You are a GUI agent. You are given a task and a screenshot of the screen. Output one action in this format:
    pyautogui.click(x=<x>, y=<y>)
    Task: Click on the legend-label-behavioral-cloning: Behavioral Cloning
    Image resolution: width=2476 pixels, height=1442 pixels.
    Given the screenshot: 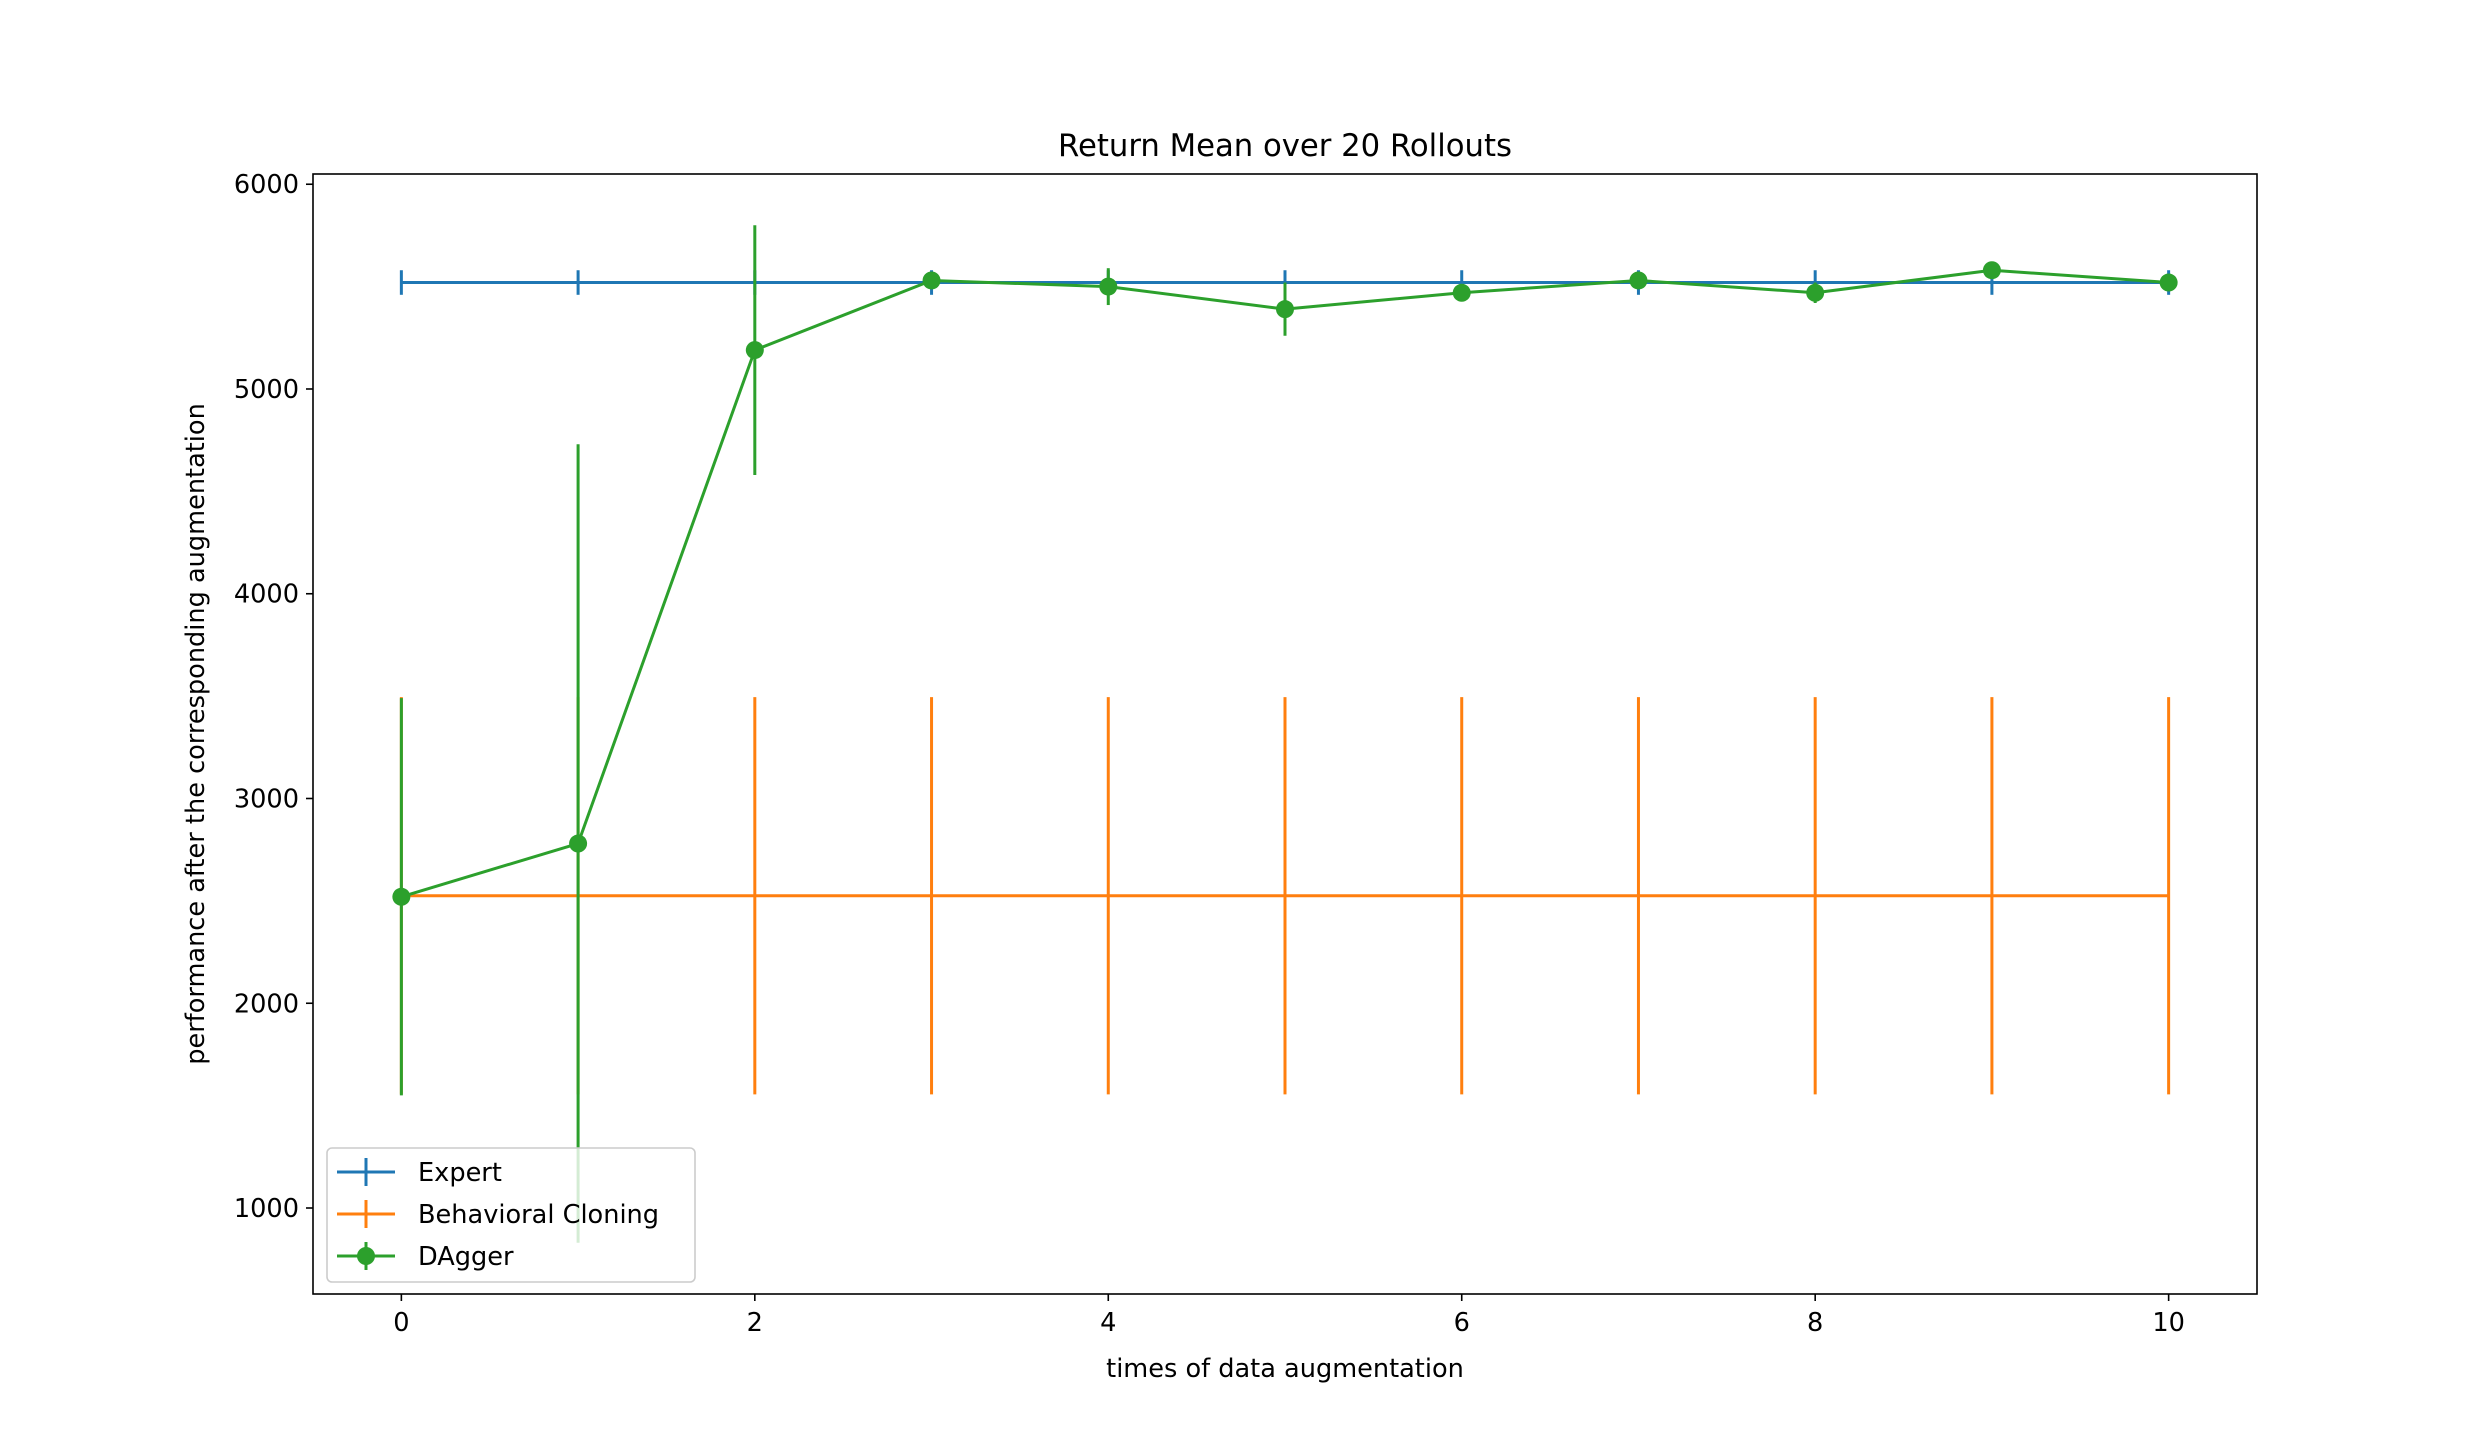 What is the action you would take?
    pyautogui.click(x=538, y=1215)
    